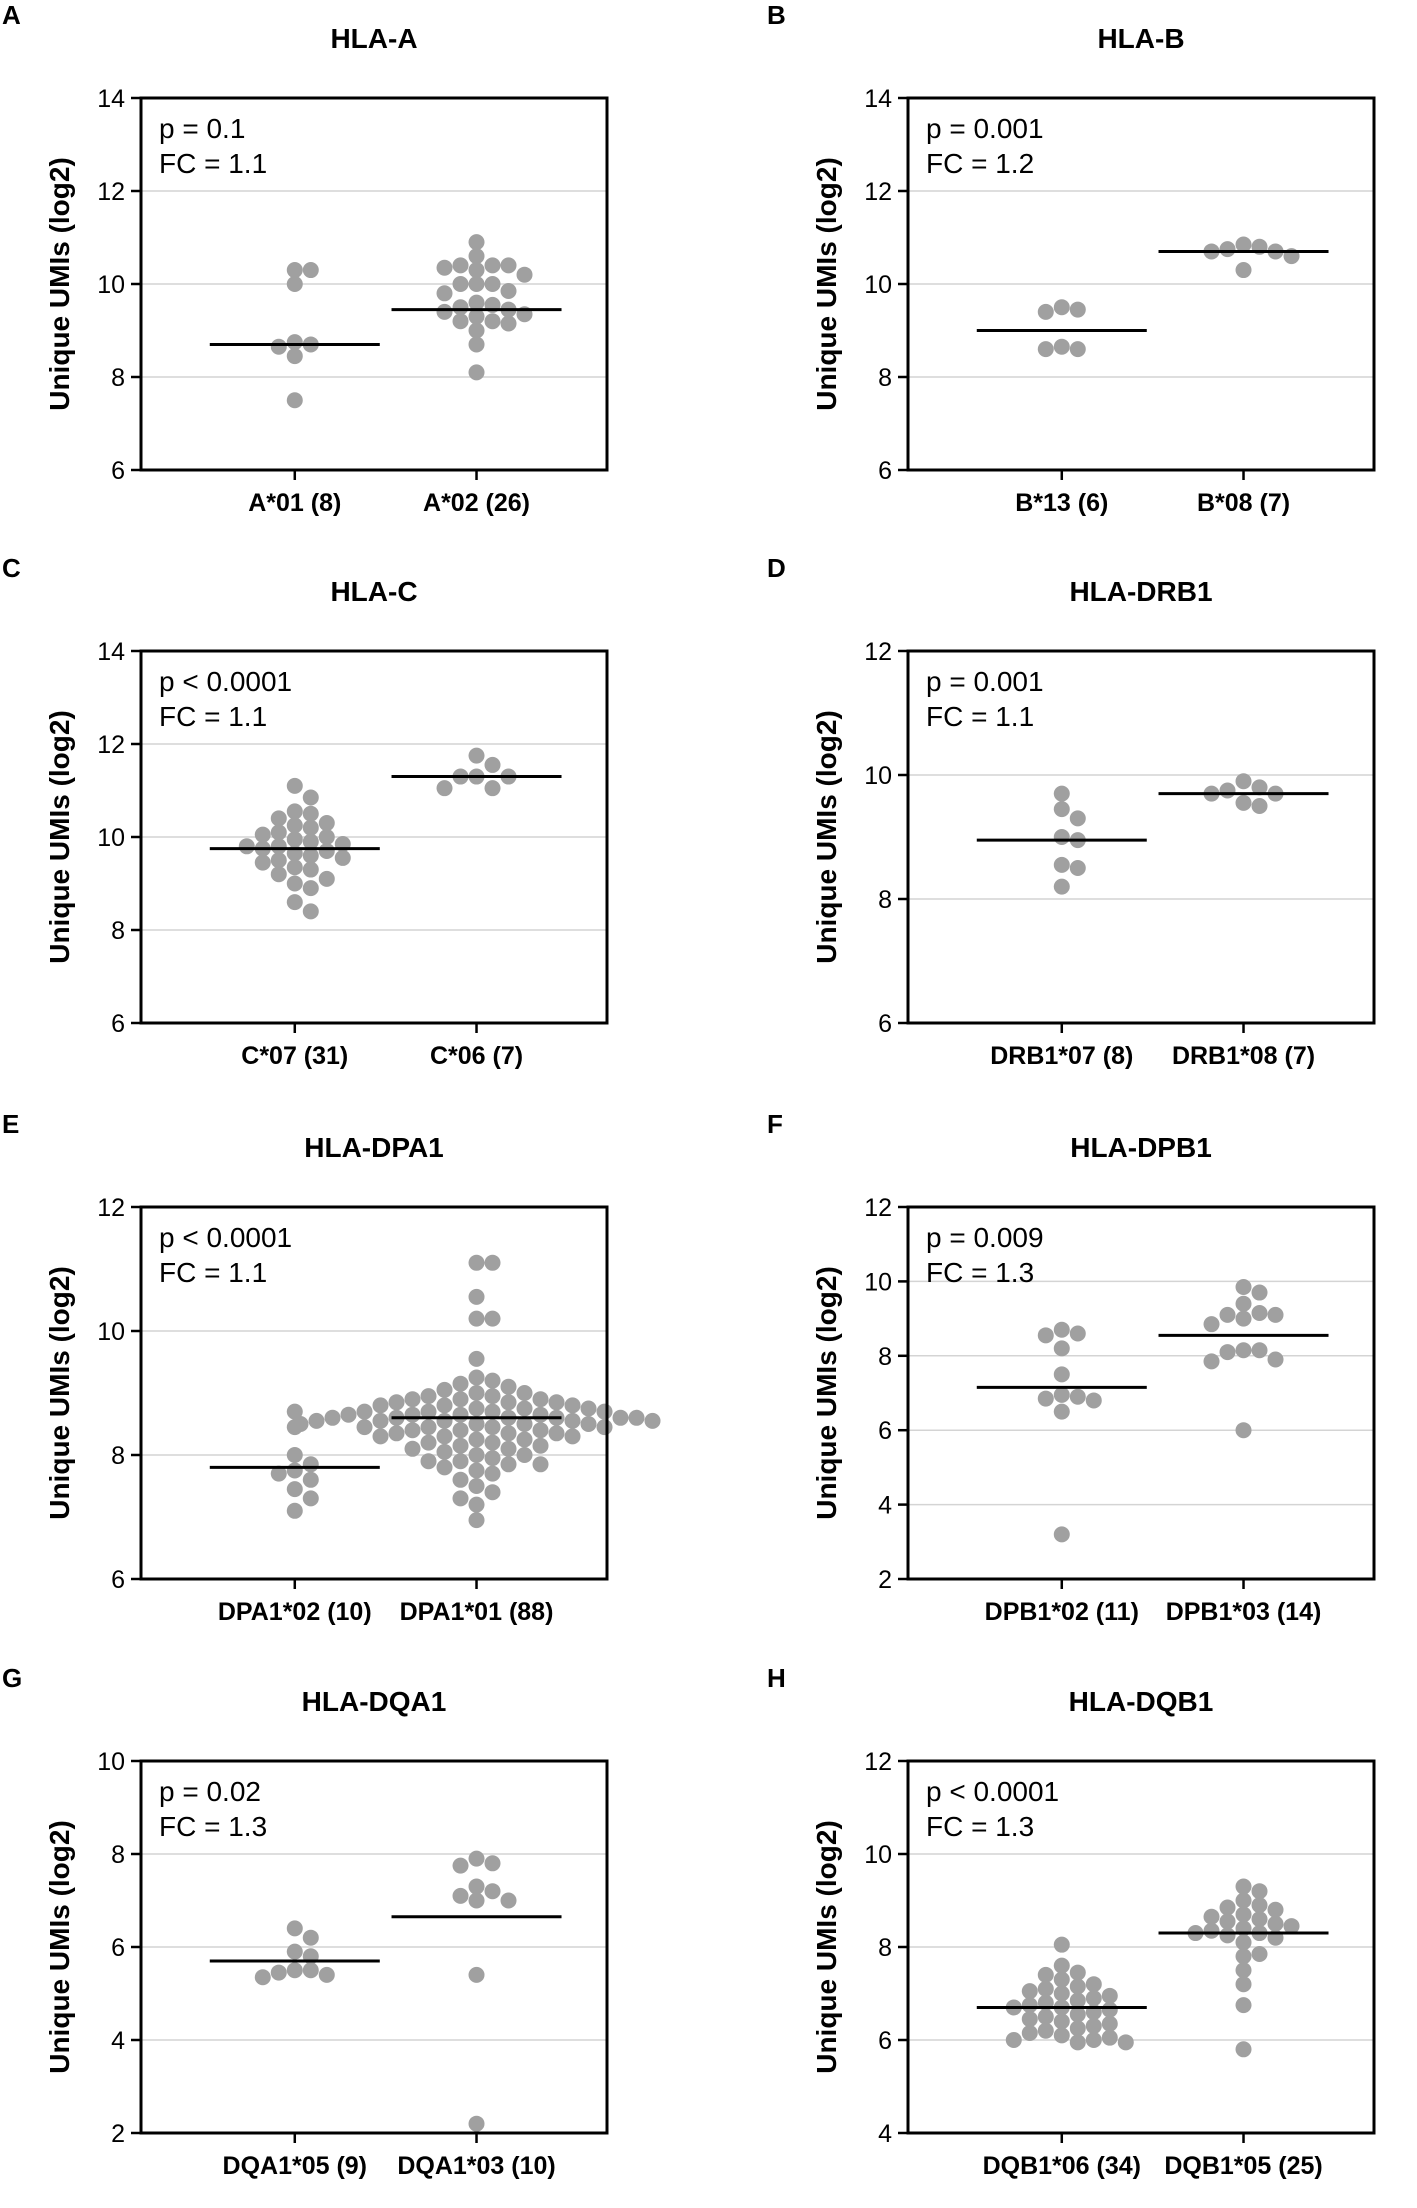 The width and height of the screenshot is (1417, 2208). Describe the element at coordinates (373, 1147) in the screenshot. I see `chart-title: HLA-DPA1` at that location.